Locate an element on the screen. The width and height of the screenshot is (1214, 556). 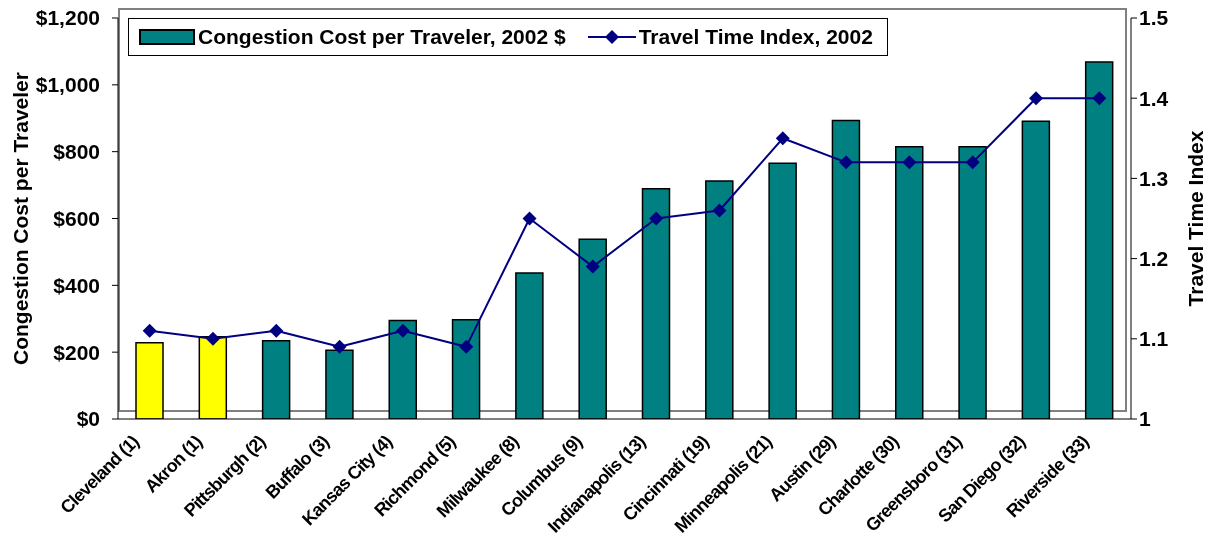
y2-axis-title: Travel Time Index is located at coordinates (1195, 218).